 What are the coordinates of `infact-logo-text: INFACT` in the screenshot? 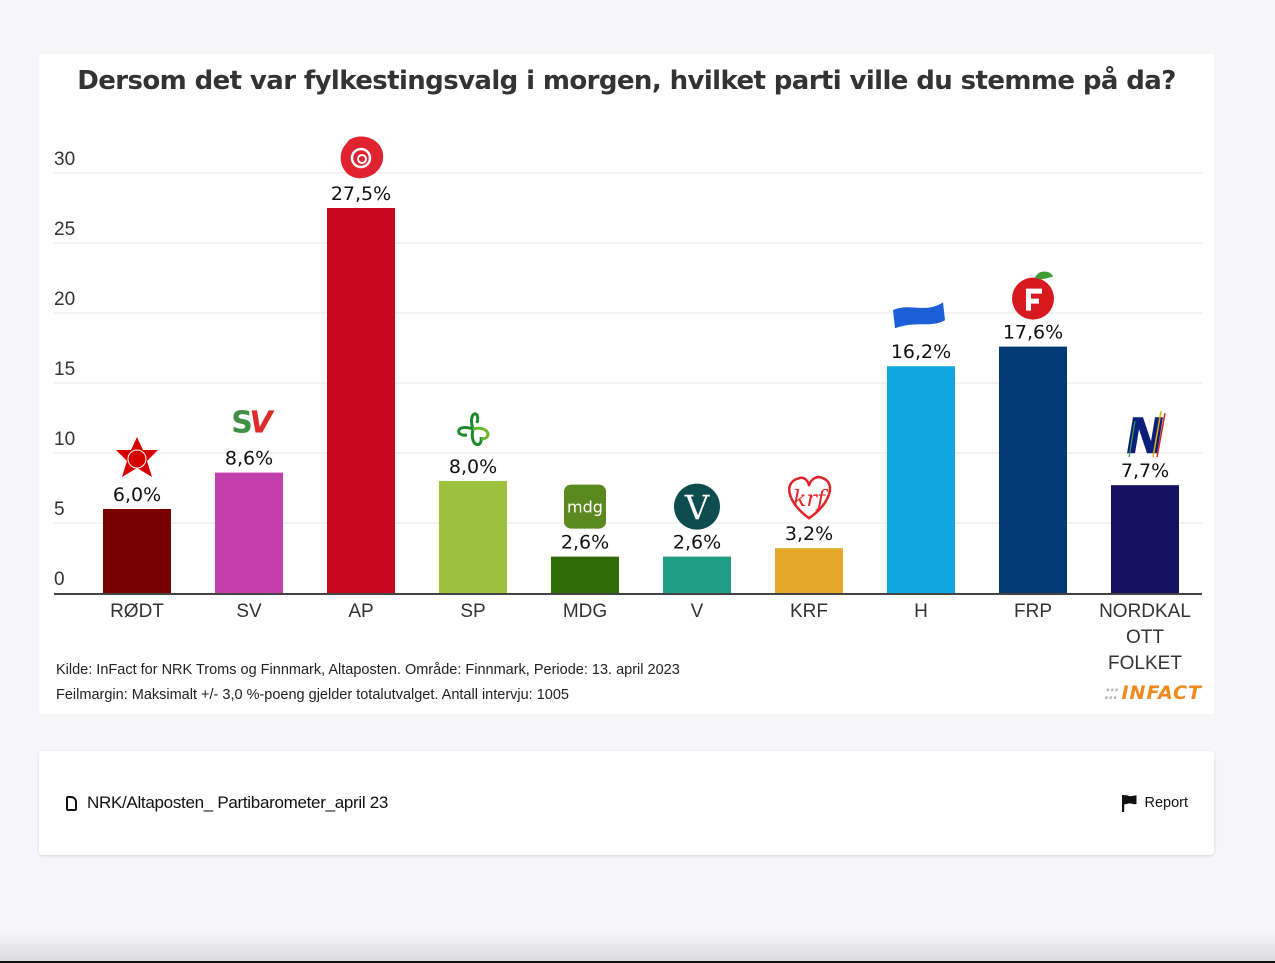 It's located at (1161, 693).